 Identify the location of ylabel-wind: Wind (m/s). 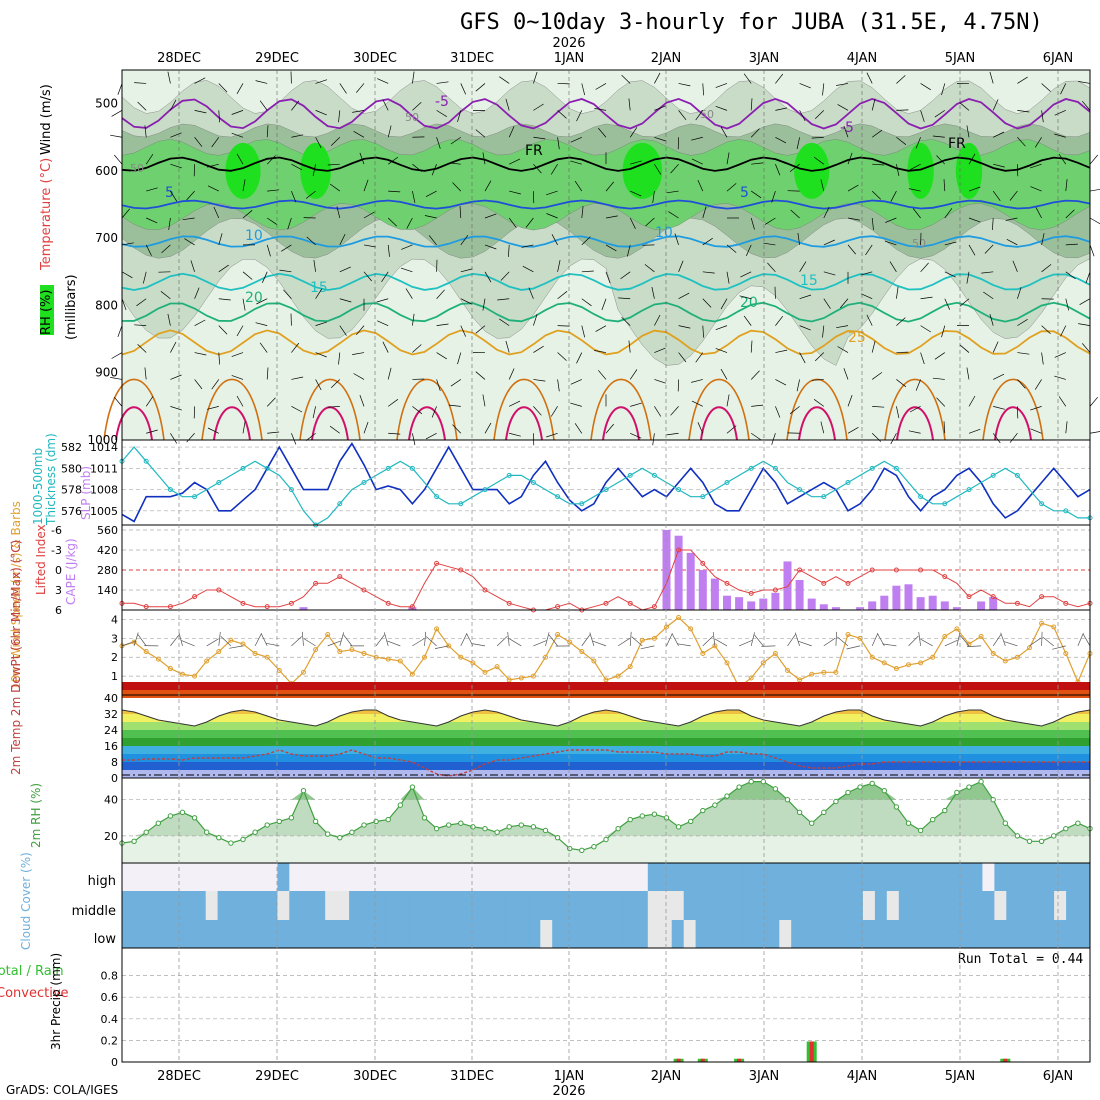
(46, 119).